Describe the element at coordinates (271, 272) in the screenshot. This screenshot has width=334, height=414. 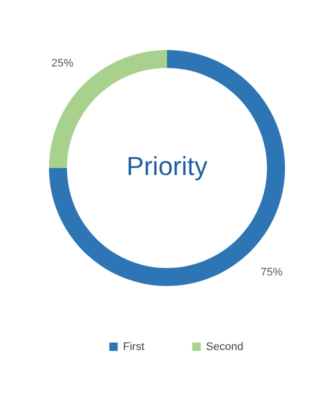
I see `data-label: 75%` at that location.